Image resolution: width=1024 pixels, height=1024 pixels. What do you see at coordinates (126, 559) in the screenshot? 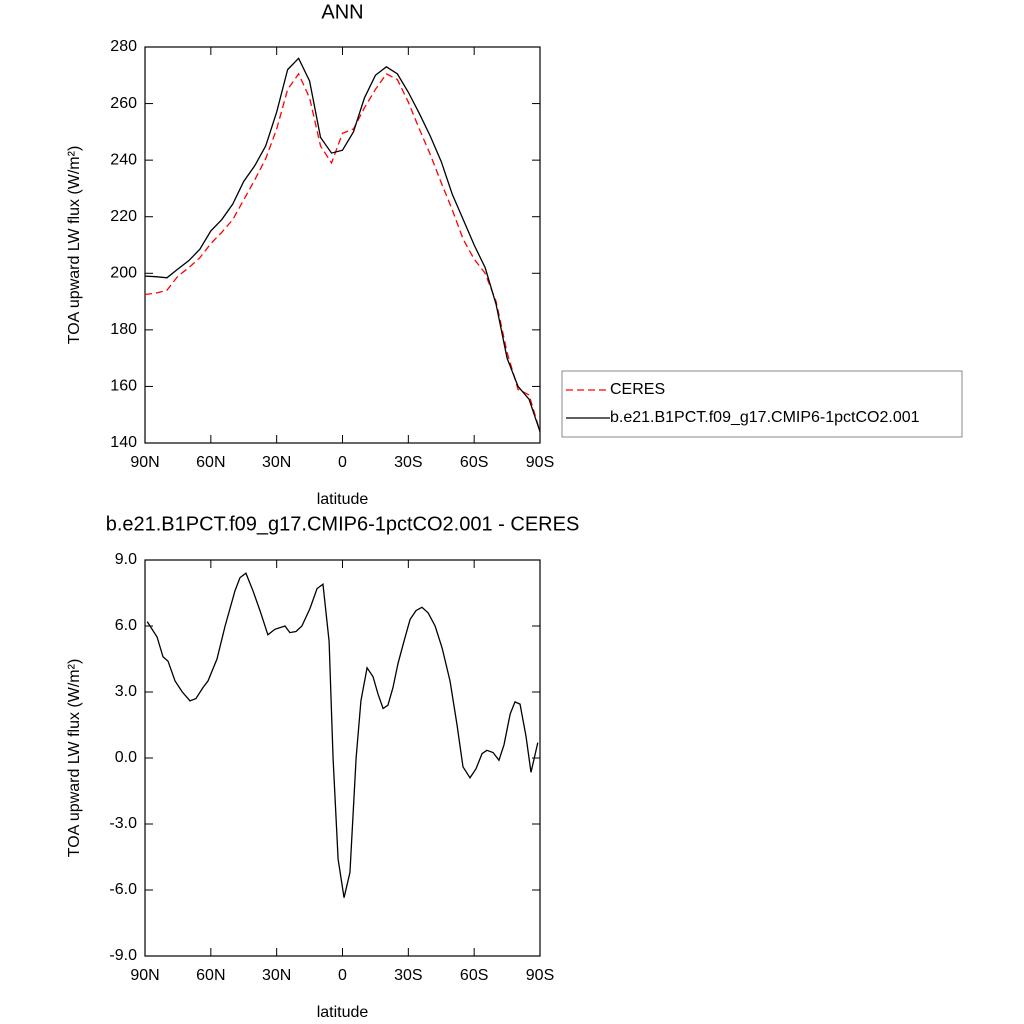
I see `y-tick-label: 9.0` at bounding box center [126, 559].